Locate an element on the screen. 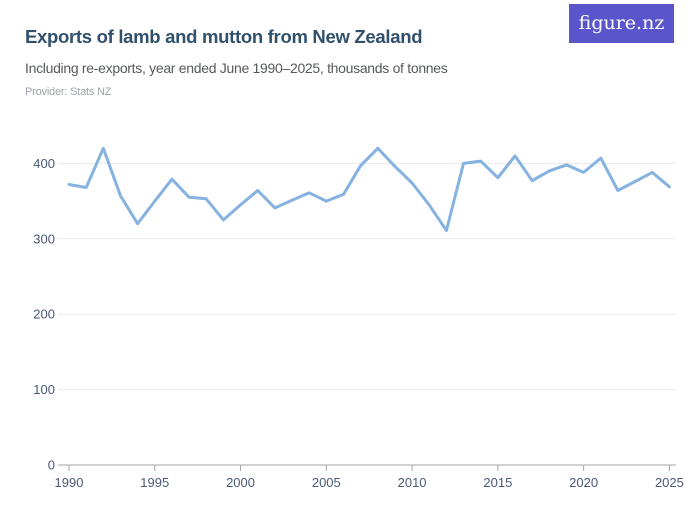 The width and height of the screenshot is (700, 525). data-line-lamb-mutton-exports is located at coordinates (369, 189).